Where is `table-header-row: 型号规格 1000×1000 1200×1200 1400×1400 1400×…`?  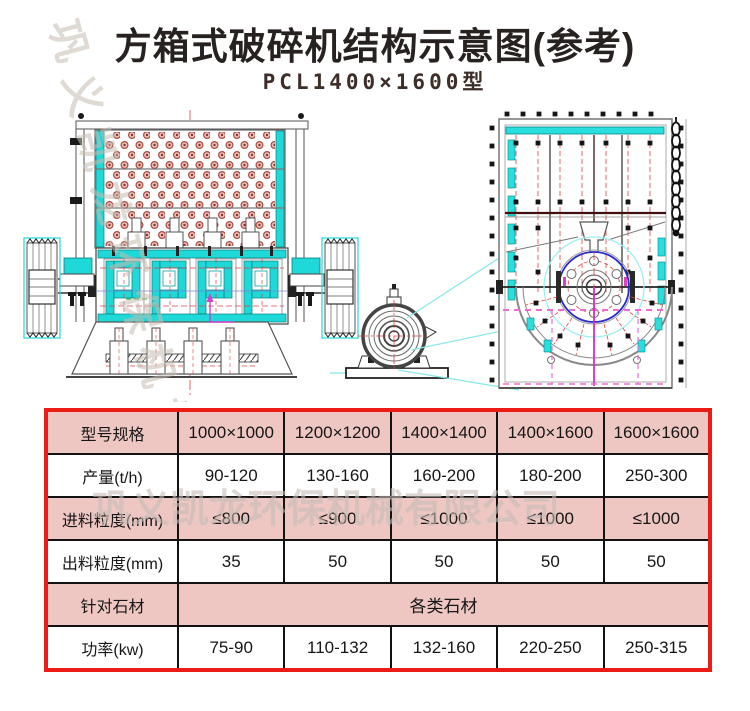
table-header-row: 型号规格 1000×1000 1200×1200 1400×1400 1400×… is located at coordinates (378, 432).